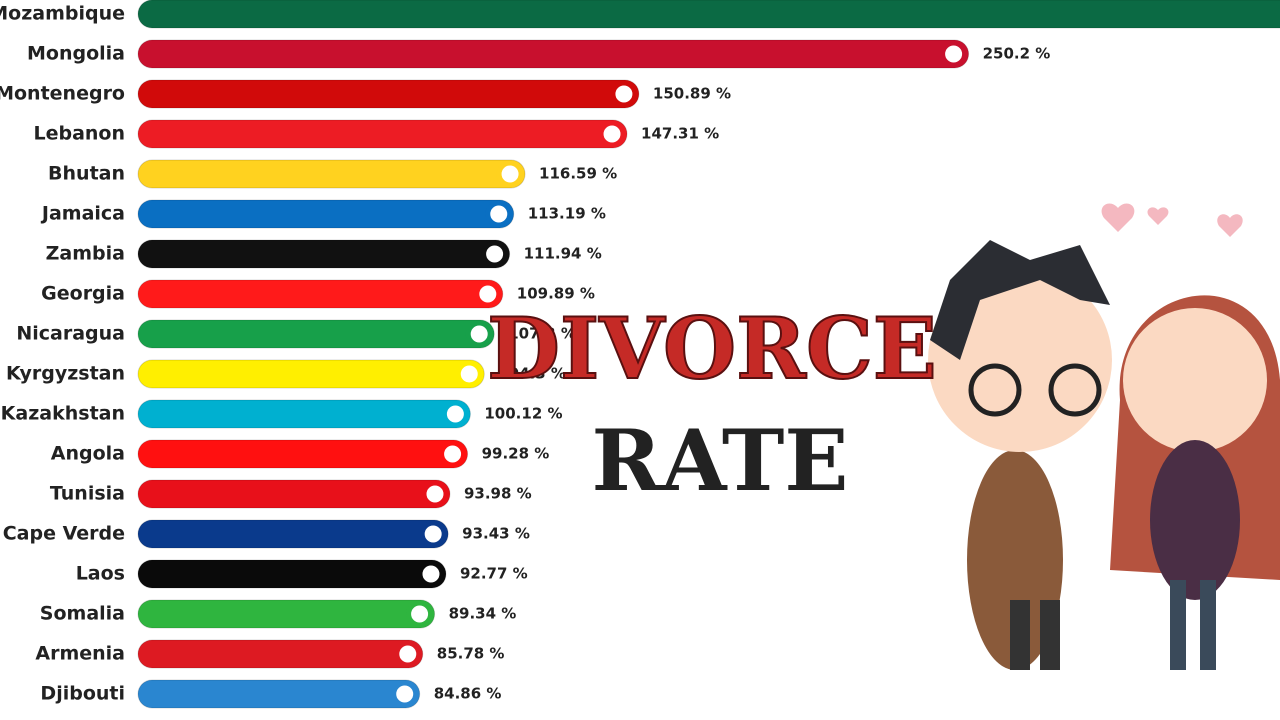 This screenshot has width=1280, height=720. Describe the element at coordinates (65, 374) in the screenshot. I see `category-label: Kyrgyzstan` at that location.